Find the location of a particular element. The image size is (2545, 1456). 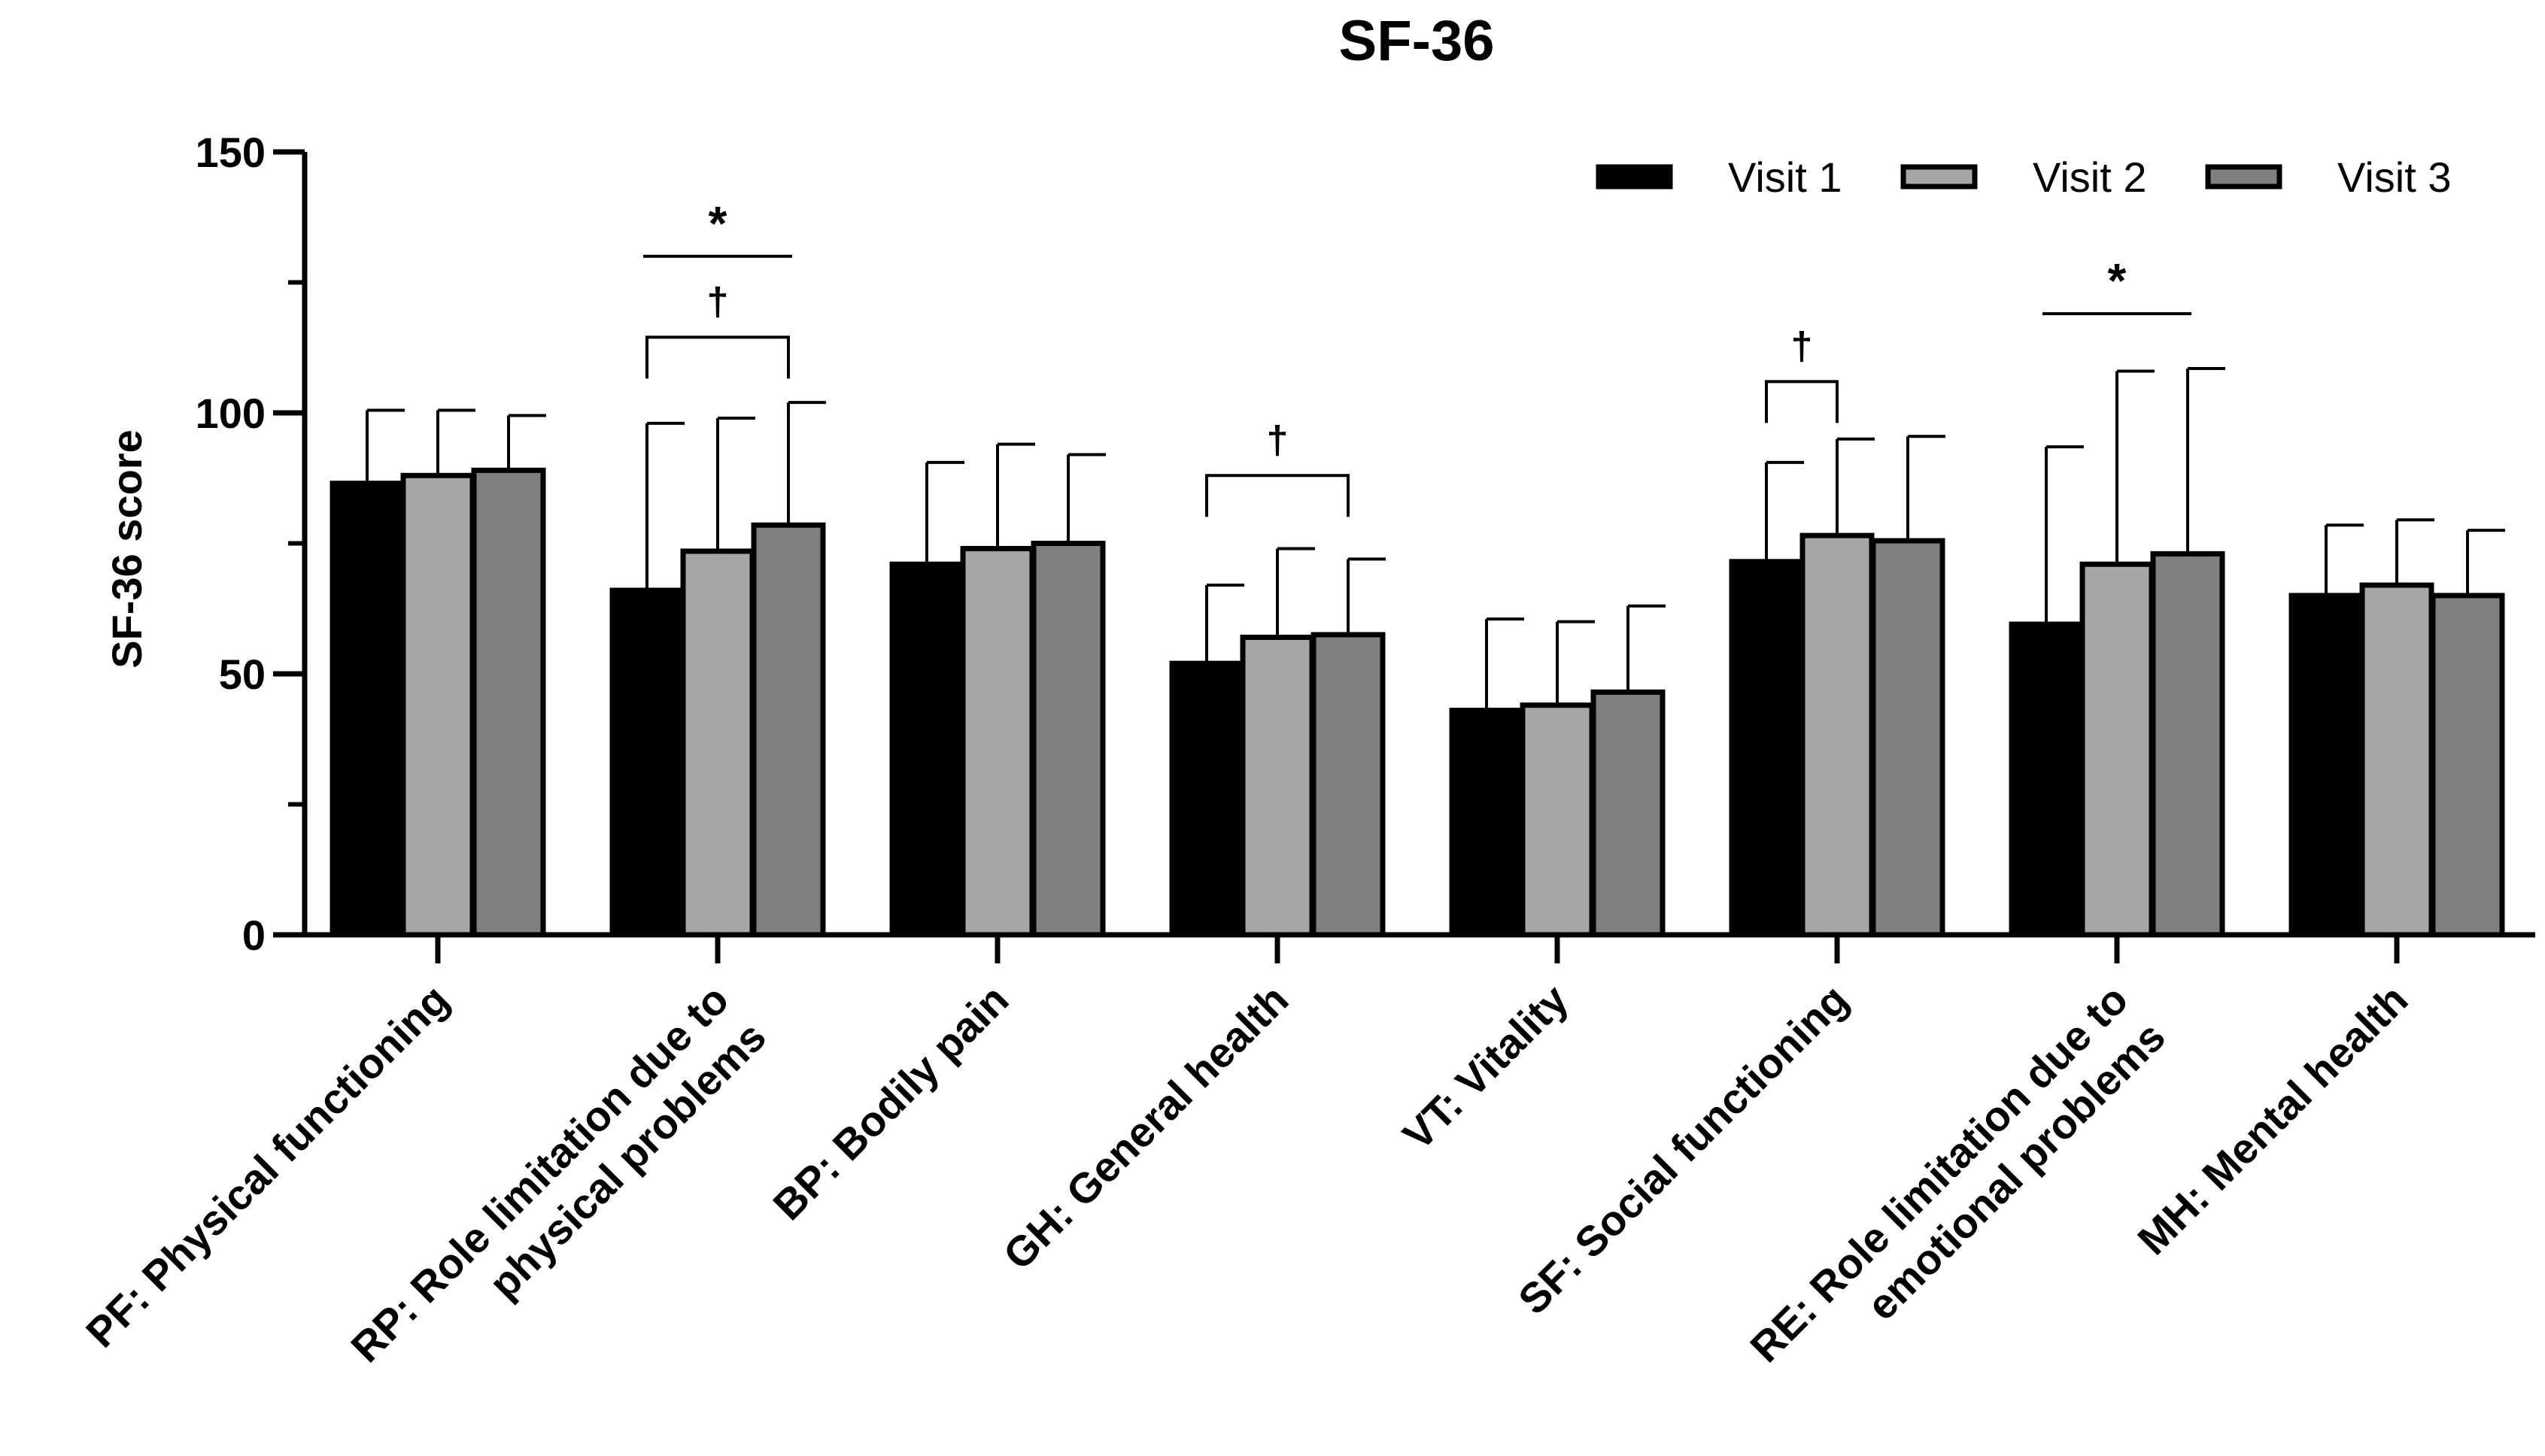

x-tick-label-5: SF: Social functioning is located at coordinates (1683, 1149).